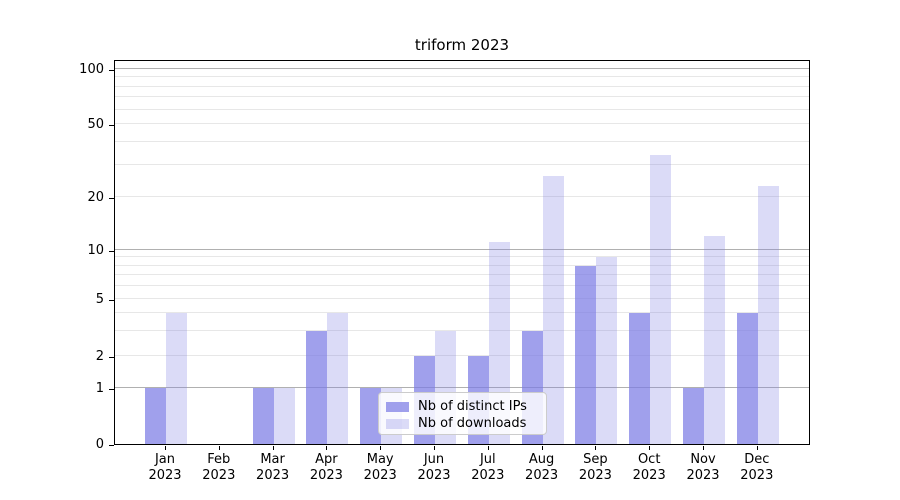 The image size is (900, 500). What do you see at coordinates (541, 459) in the screenshot?
I see `x-tick-month: Aug` at bounding box center [541, 459].